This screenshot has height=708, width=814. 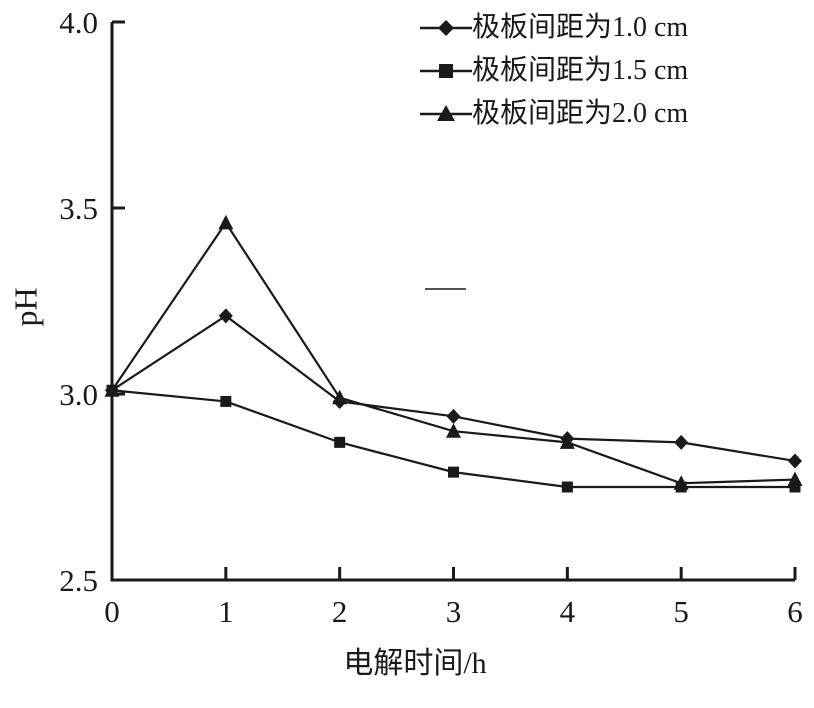 I want to click on y-tick-label: 3.5, so click(x=78, y=208).